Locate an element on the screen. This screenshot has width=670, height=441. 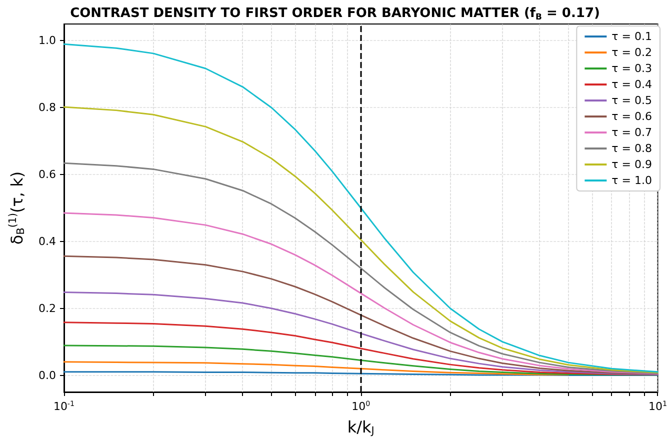
legend-label: τ = 0.4 is located at coordinates (632, 84).